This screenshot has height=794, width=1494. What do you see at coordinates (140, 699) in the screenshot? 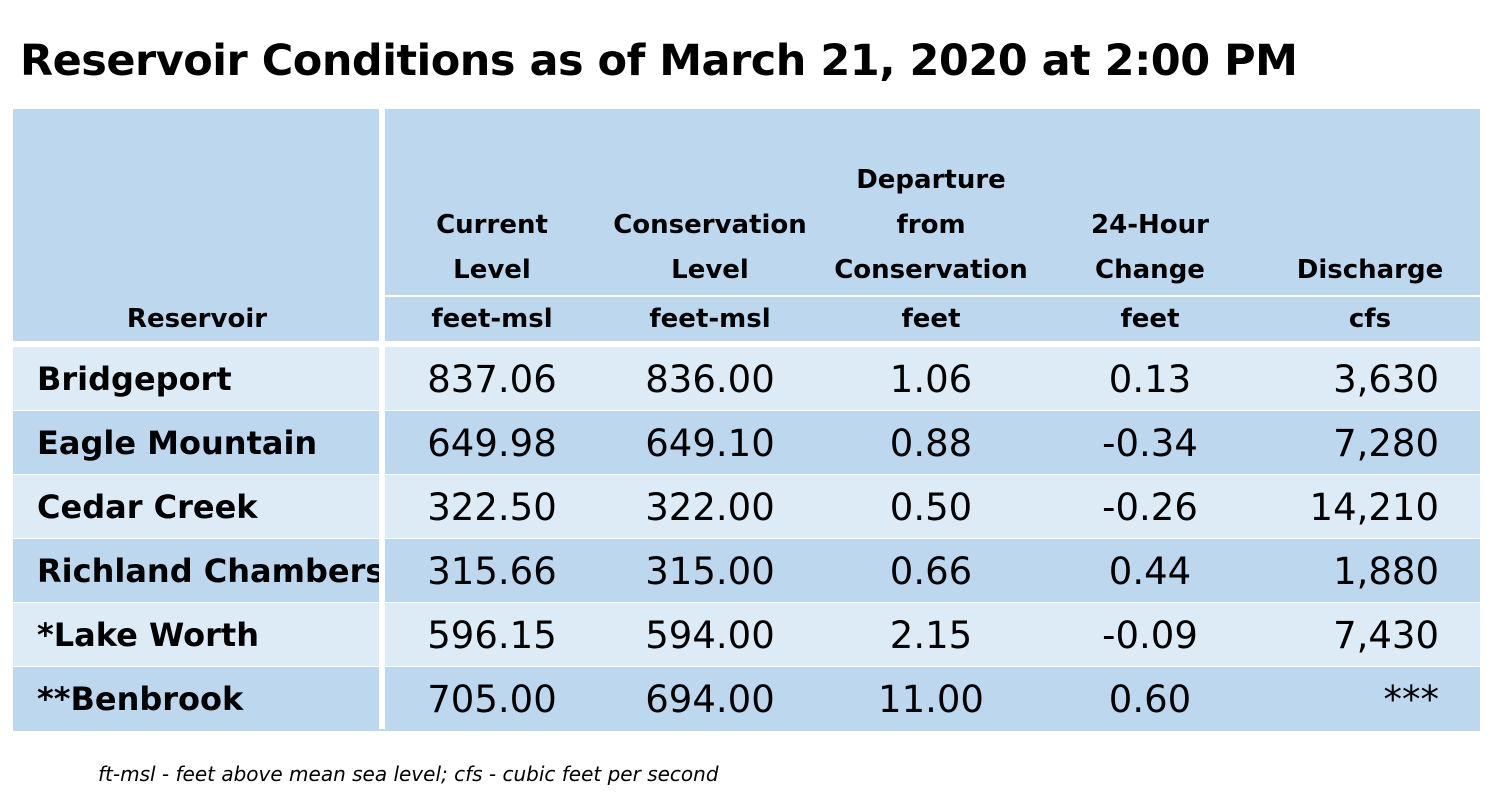
I see `reservoir-name: **Benbrook` at bounding box center [140, 699].